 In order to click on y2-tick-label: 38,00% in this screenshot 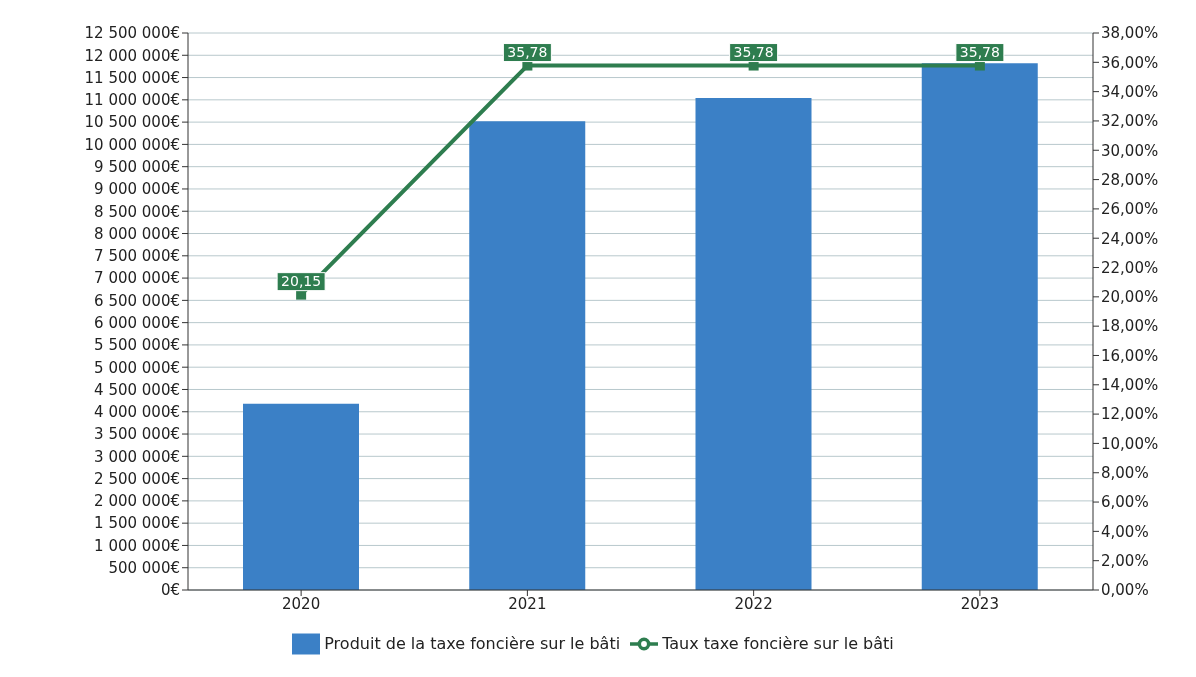, I will do `click(1130, 33)`.